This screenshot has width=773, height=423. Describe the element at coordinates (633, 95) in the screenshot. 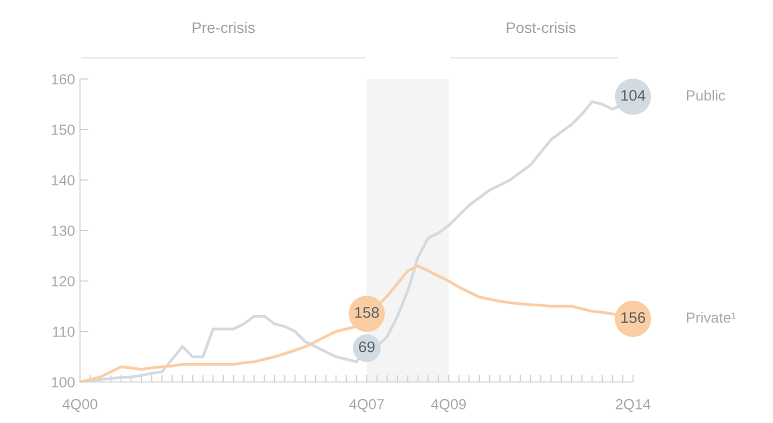

I see `annotation: 104` at that location.